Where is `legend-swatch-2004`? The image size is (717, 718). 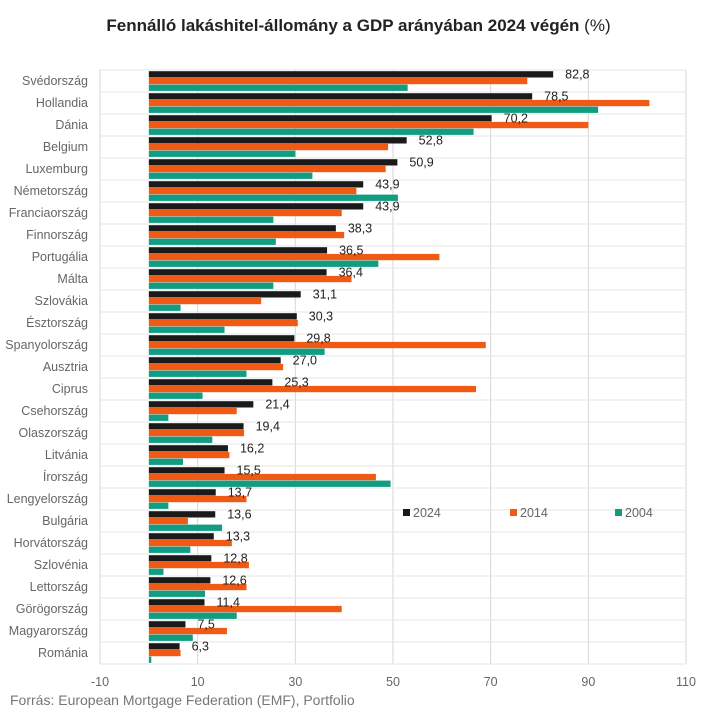
legend-swatch-2004 is located at coordinates (618, 512).